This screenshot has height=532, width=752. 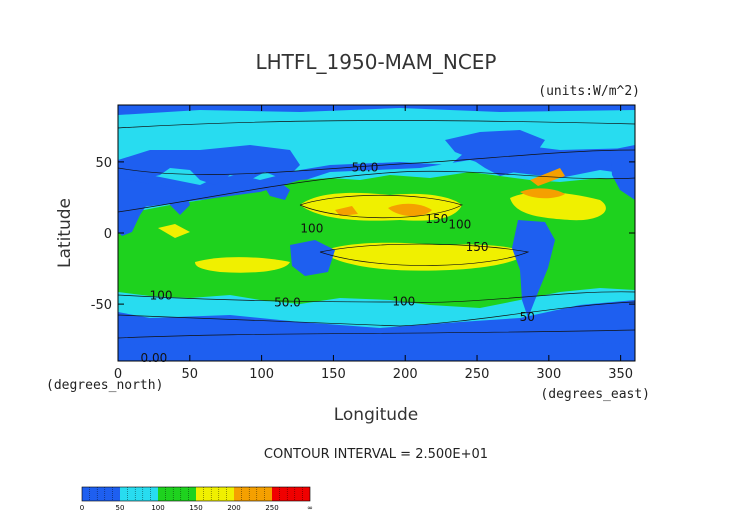 I want to click on x-tick-label: 350, so click(x=620, y=374).